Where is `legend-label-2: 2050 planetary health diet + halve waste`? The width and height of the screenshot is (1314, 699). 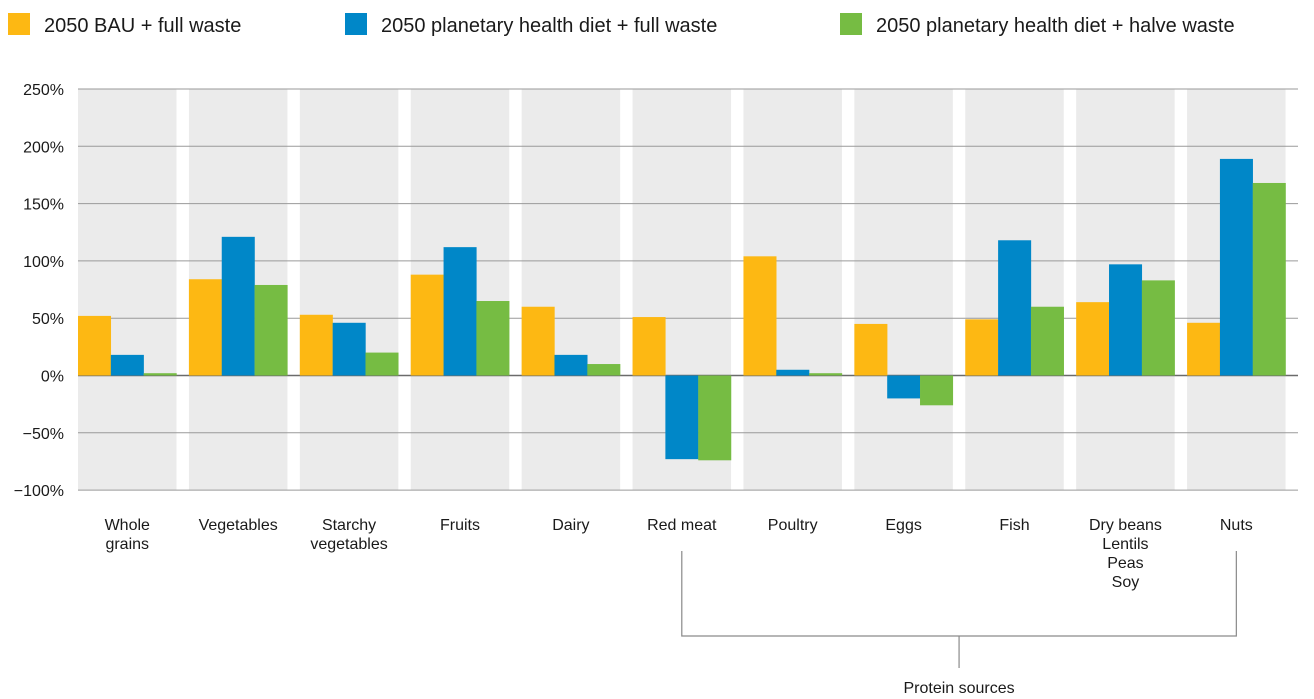 legend-label-2: 2050 planetary health diet + halve waste is located at coordinates (1055, 26).